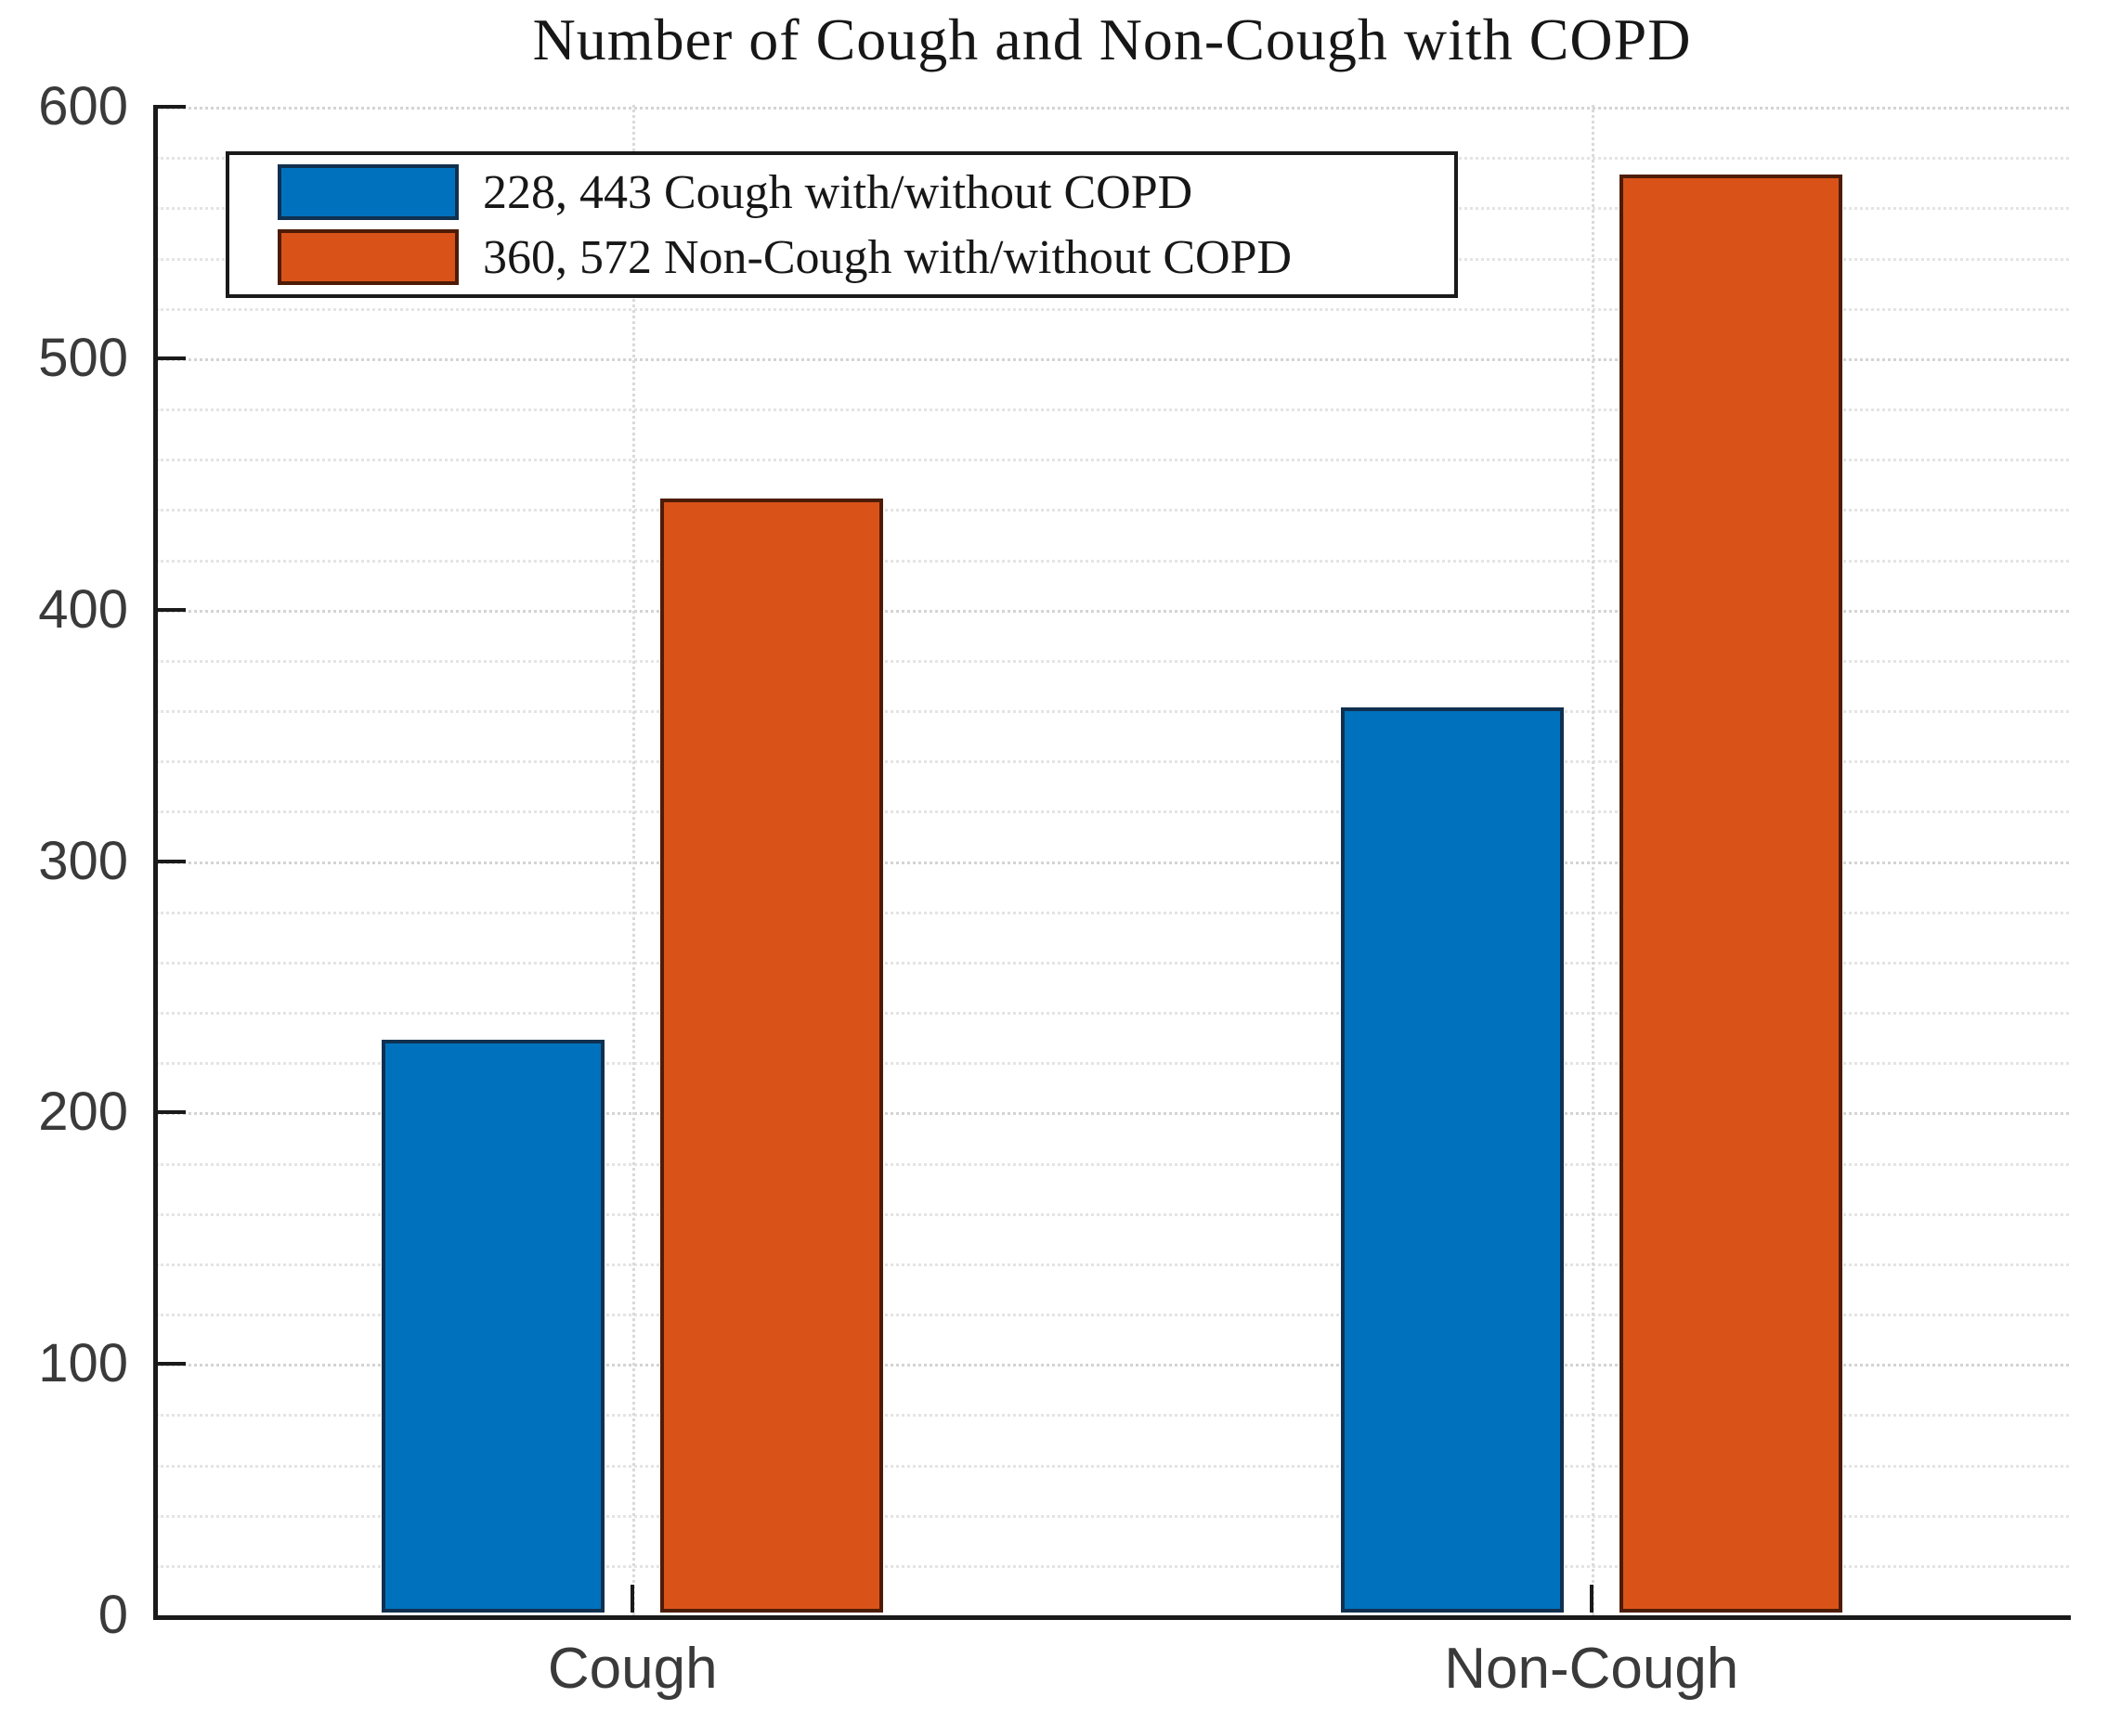 This screenshot has height=1736, width=2120. Describe the element at coordinates (83, 106) in the screenshot. I see `y-tick-label: 600` at that location.